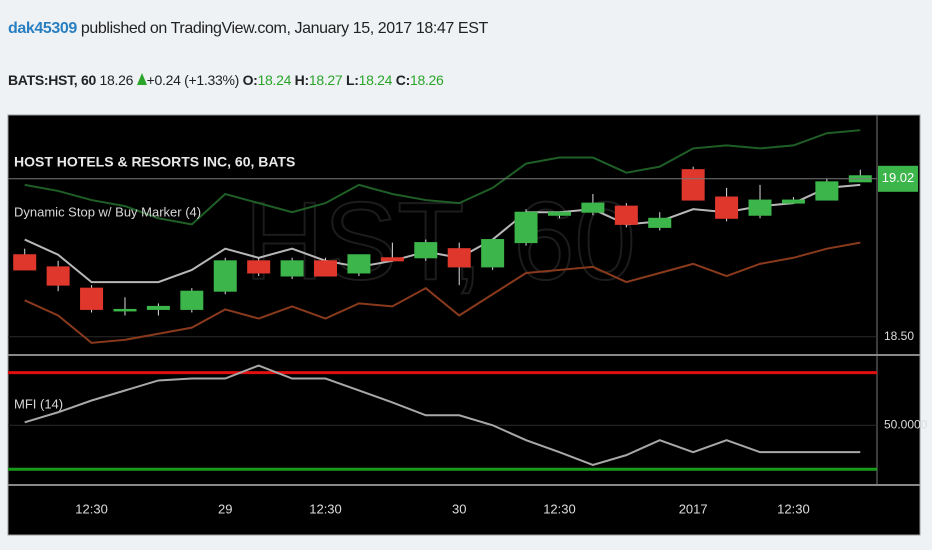 The height and width of the screenshot is (550, 932). Describe the element at coordinates (42, 28) in the screenshot. I see `user-link: dak45309` at that location.